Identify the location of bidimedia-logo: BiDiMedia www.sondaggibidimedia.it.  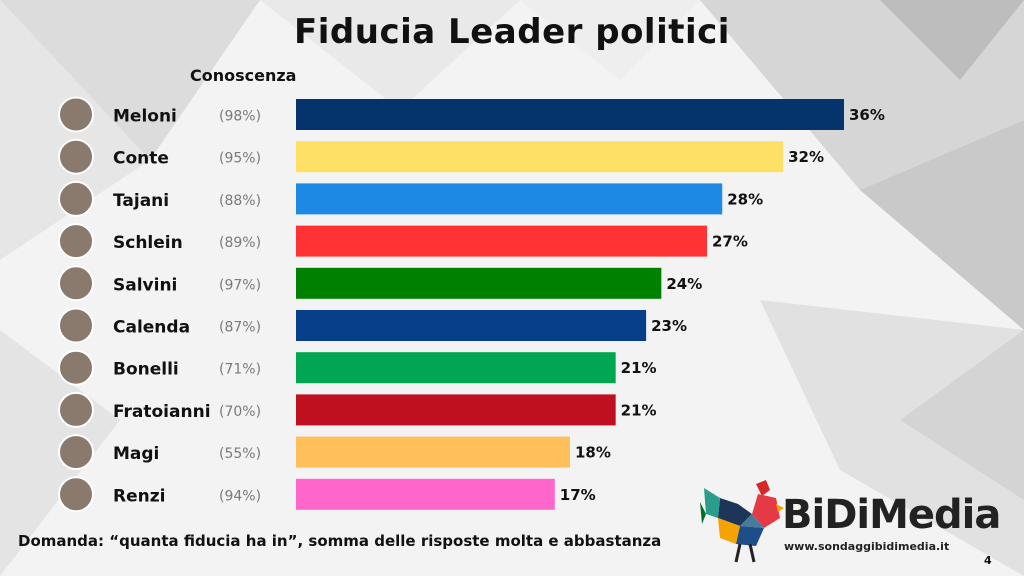
(860, 523).